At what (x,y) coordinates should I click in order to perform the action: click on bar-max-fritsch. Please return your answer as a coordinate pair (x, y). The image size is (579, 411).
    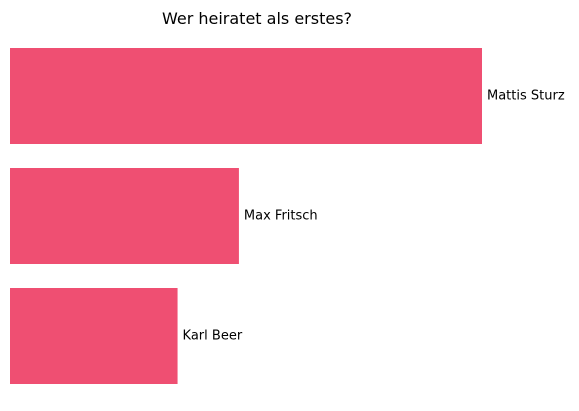
    Looking at the image, I should click on (124, 216).